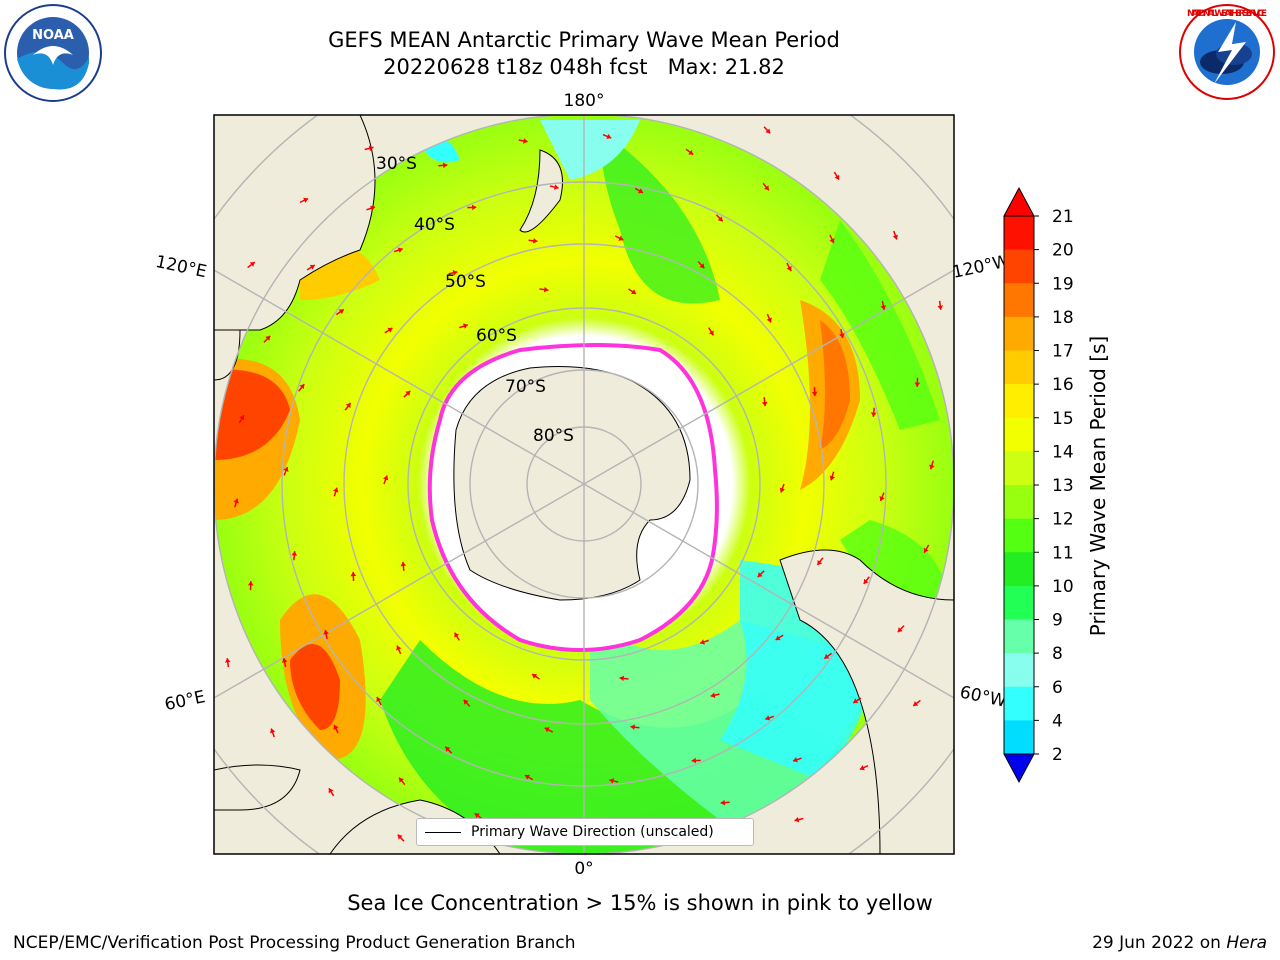 The height and width of the screenshot is (960, 1280). Describe the element at coordinates (1063, 217) in the screenshot. I see `colorbar-tick-label: 21` at that location.